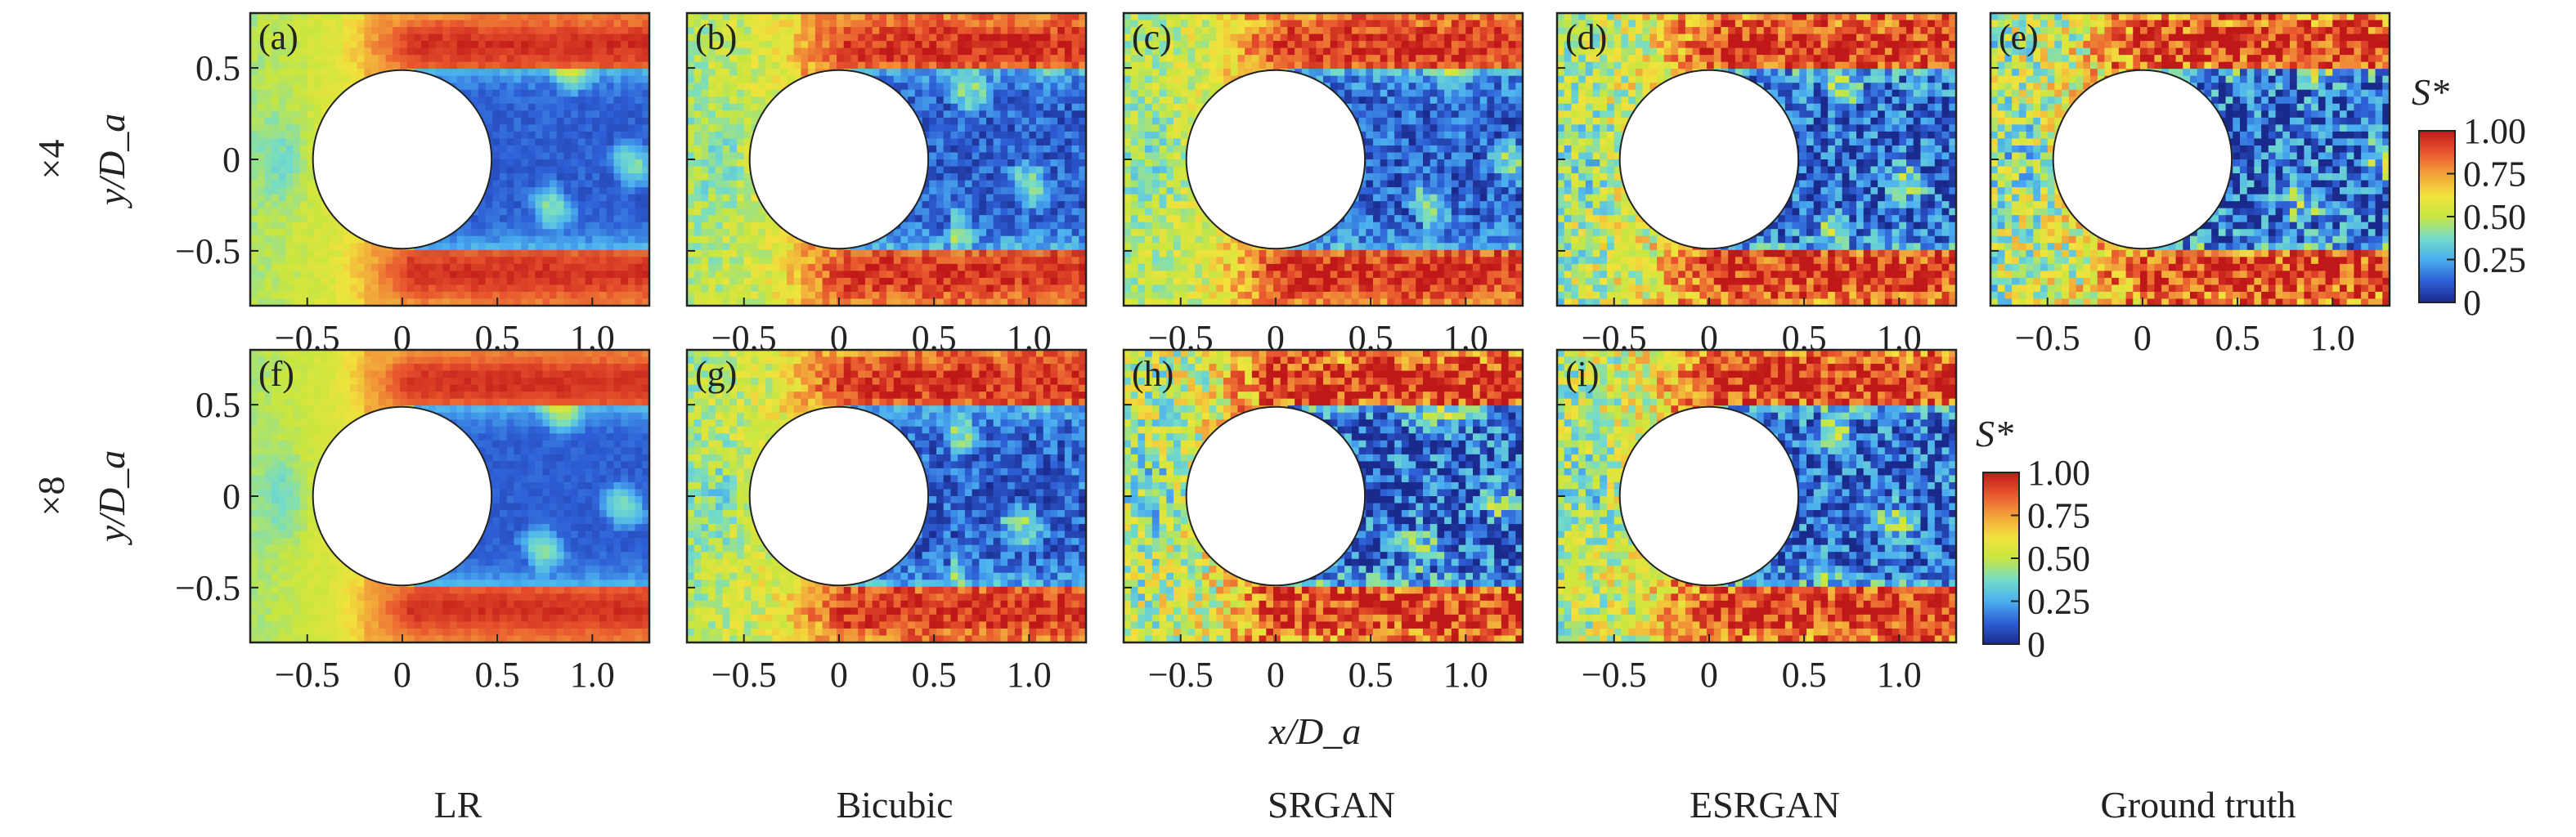 This screenshot has height=837, width=2576. What do you see at coordinates (1586, 37) in the screenshot?
I see `panel-letter: (d)` at bounding box center [1586, 37].